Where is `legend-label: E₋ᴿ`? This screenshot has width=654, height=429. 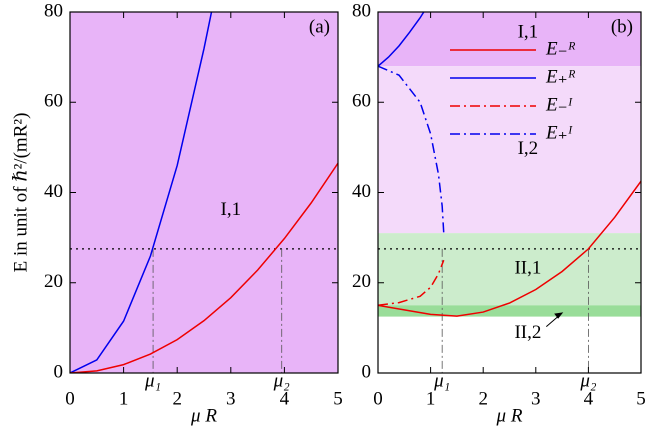
legend-label: E₋ᴿ is located at coordinates (560, 48).